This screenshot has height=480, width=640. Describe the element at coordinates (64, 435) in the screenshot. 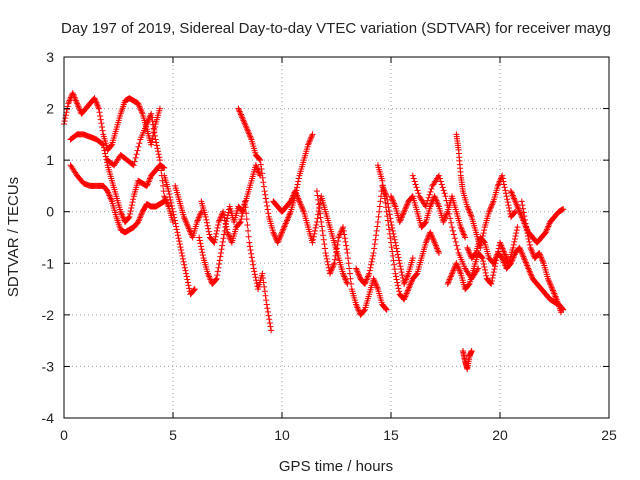

I see `x-tick-label: 0` at that location.